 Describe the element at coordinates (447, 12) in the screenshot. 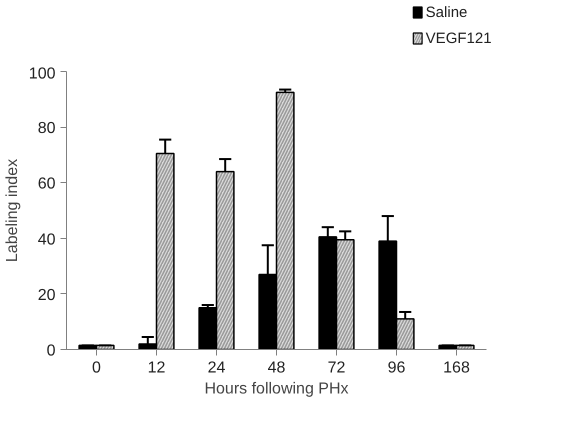

I see `legend-label: Saline` at that location.